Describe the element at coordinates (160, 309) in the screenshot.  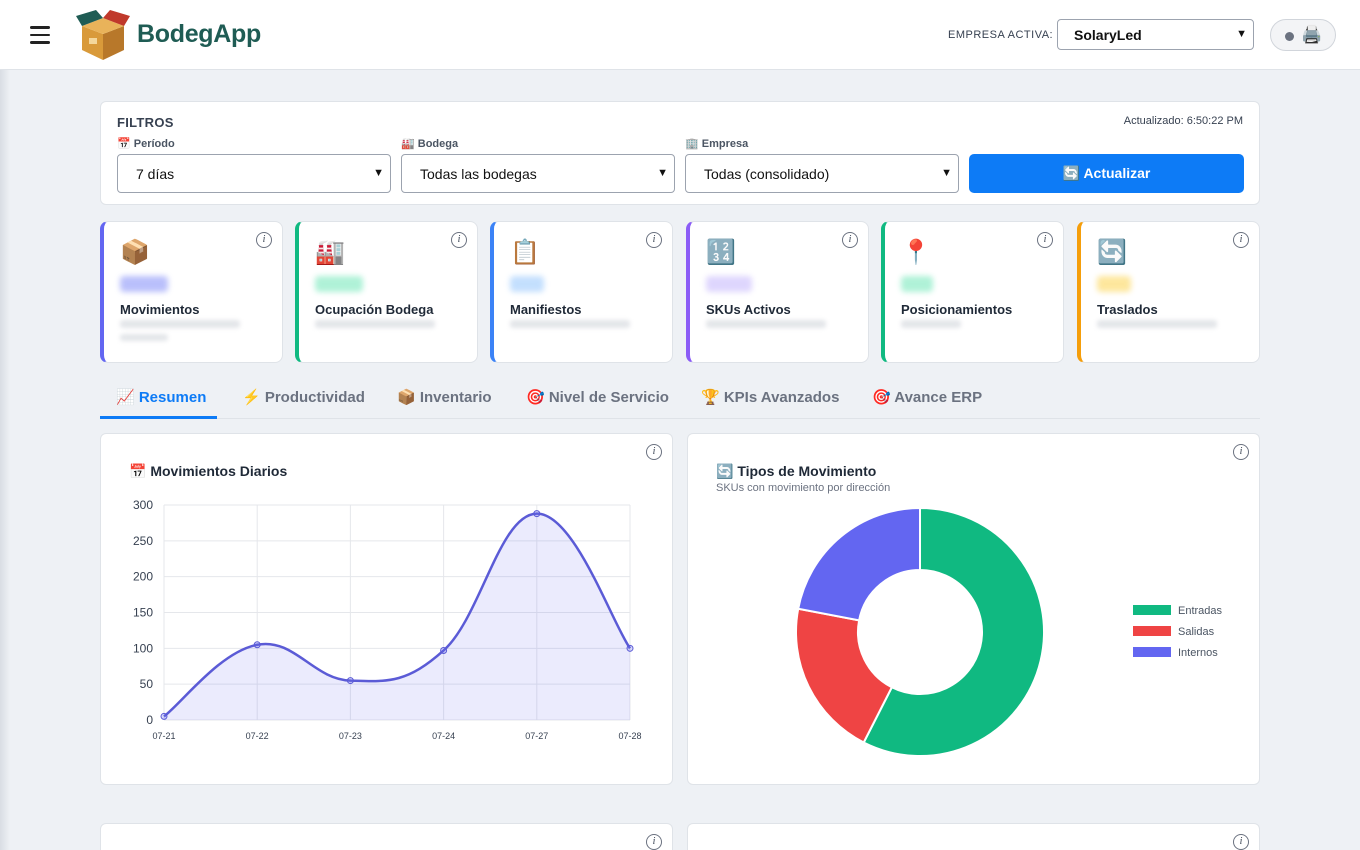
I see `kpi-label: Movimientos` at that location.